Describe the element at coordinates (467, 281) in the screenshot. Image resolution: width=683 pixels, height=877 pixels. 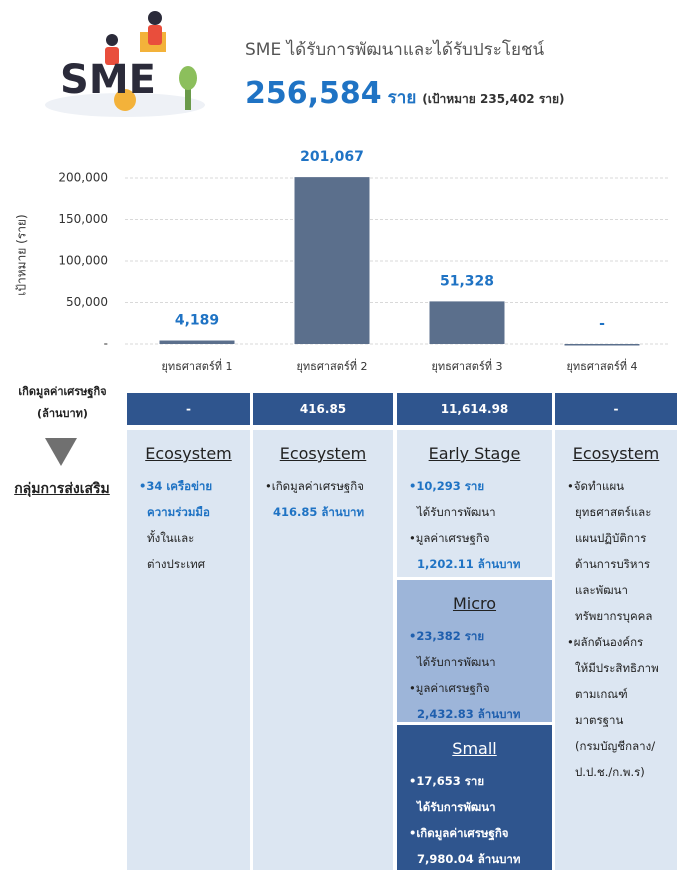
I see `value-label: 51,328` at that location.